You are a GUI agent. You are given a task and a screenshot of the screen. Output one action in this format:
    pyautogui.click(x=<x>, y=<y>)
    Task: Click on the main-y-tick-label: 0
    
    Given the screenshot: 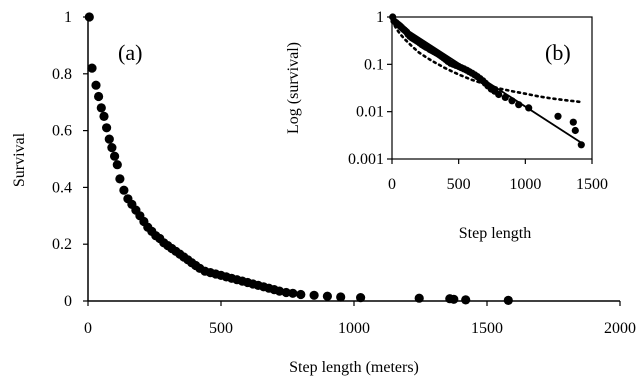 What is the action you would take?
    pyautogui.click(x=68, y=301)
    